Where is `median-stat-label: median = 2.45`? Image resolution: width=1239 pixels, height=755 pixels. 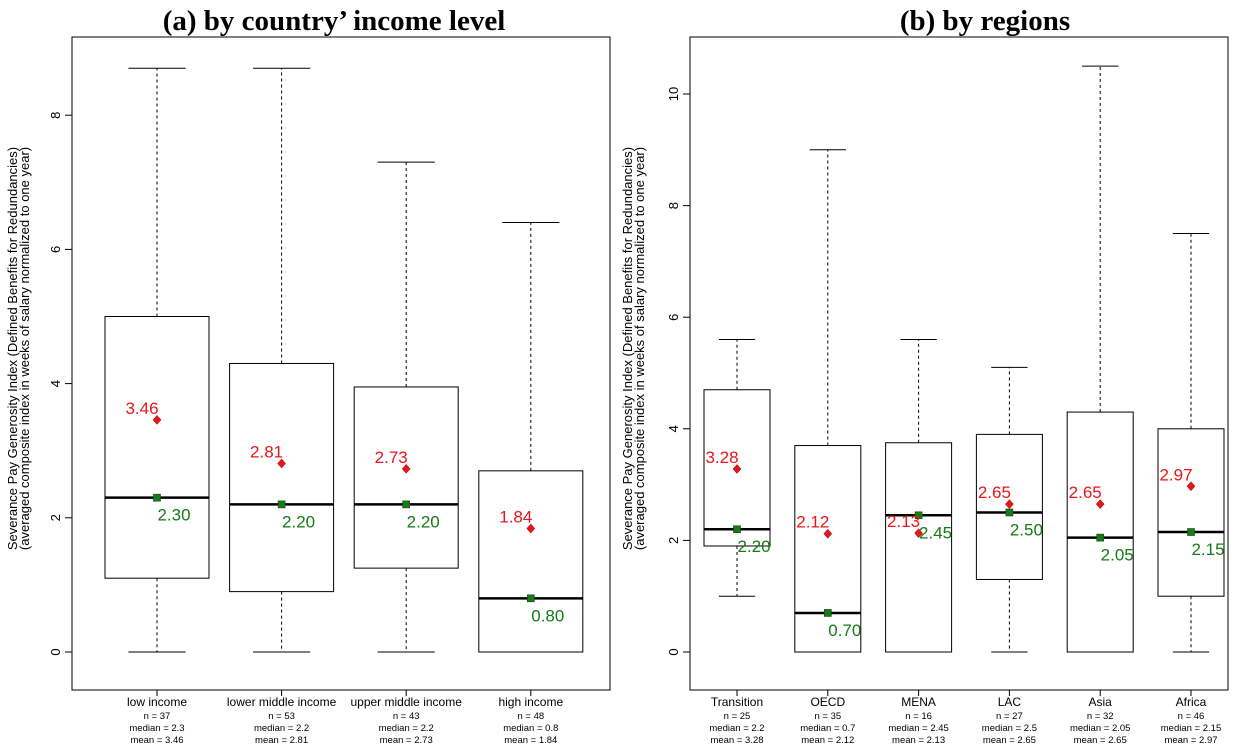
median-stat-label: median = 2.45 is located at coordinates (918, 728).